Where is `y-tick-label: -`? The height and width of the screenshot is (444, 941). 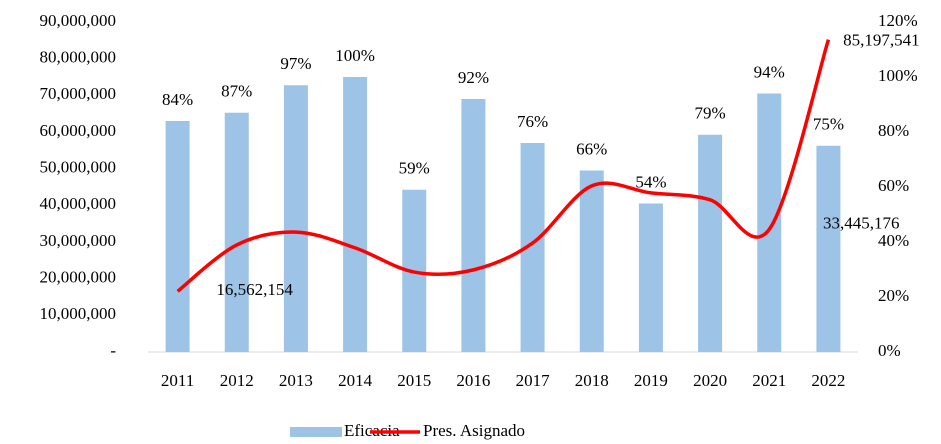 y-tick-label: - is located at coordinates (113, 350).